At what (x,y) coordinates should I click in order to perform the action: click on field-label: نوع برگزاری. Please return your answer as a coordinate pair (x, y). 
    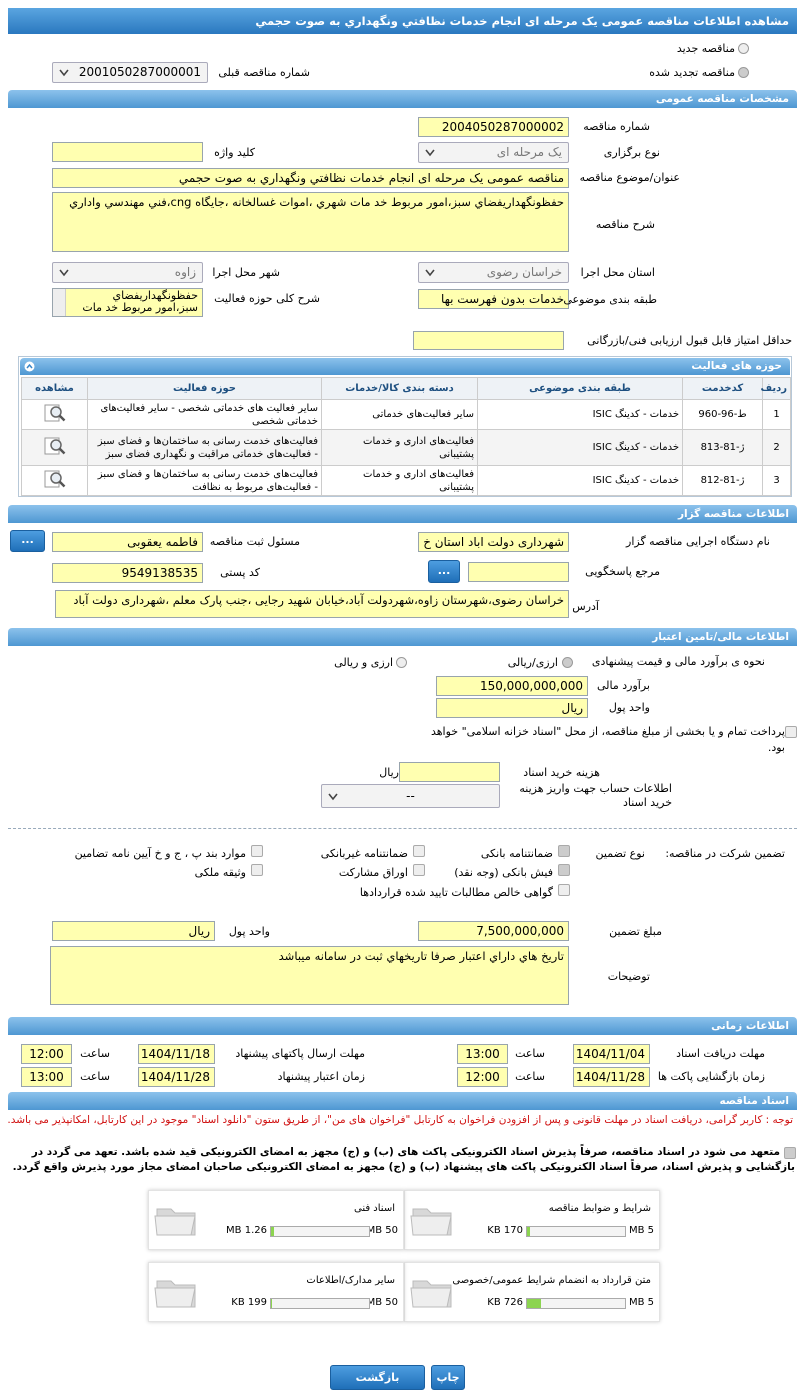
    Looking at the image, I should click on (631, 152).